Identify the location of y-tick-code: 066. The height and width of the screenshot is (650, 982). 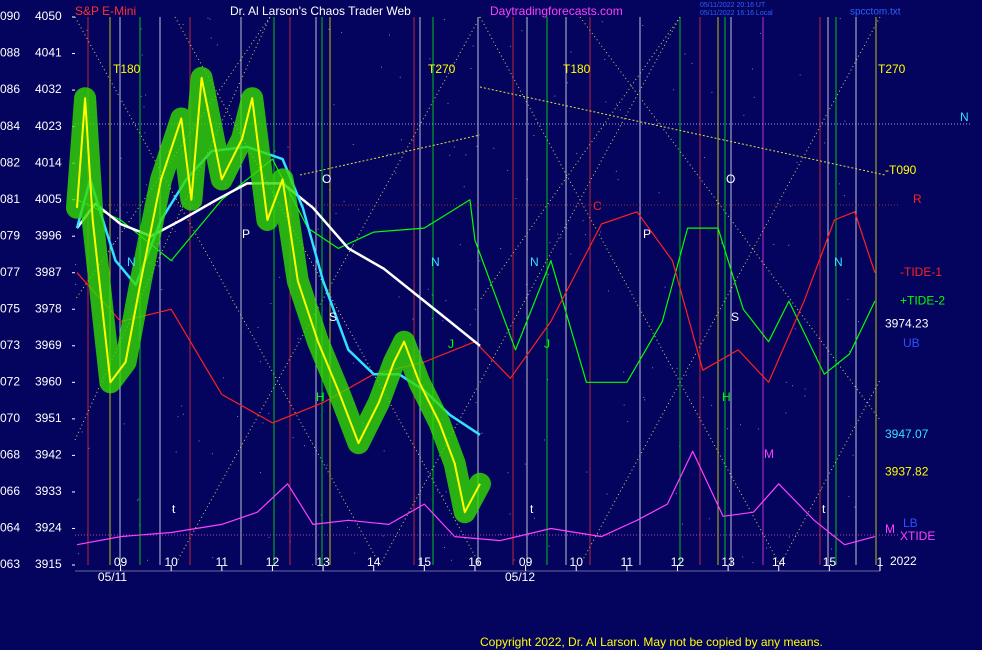
(10, 491).